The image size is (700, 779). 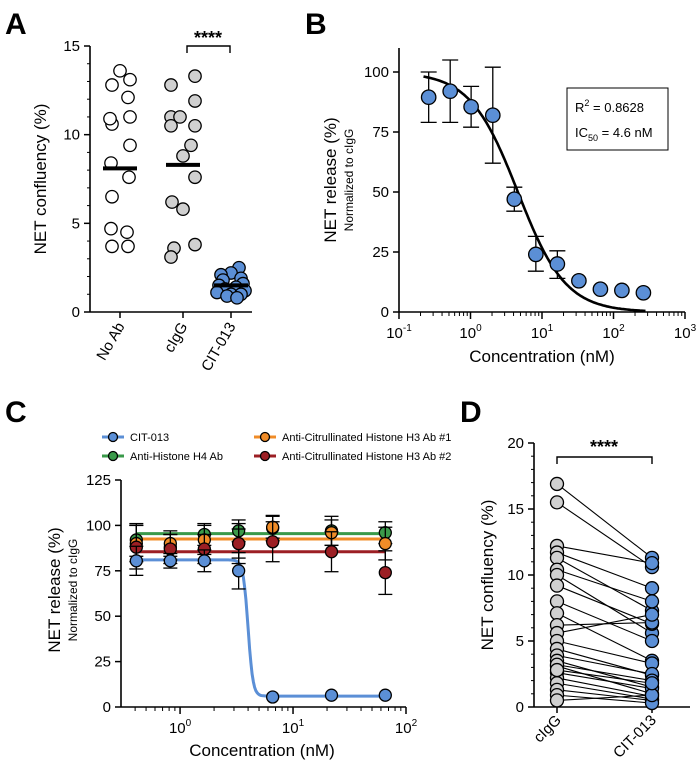 I want to click on panel-letter-c: C, so click(x=16, y=412).